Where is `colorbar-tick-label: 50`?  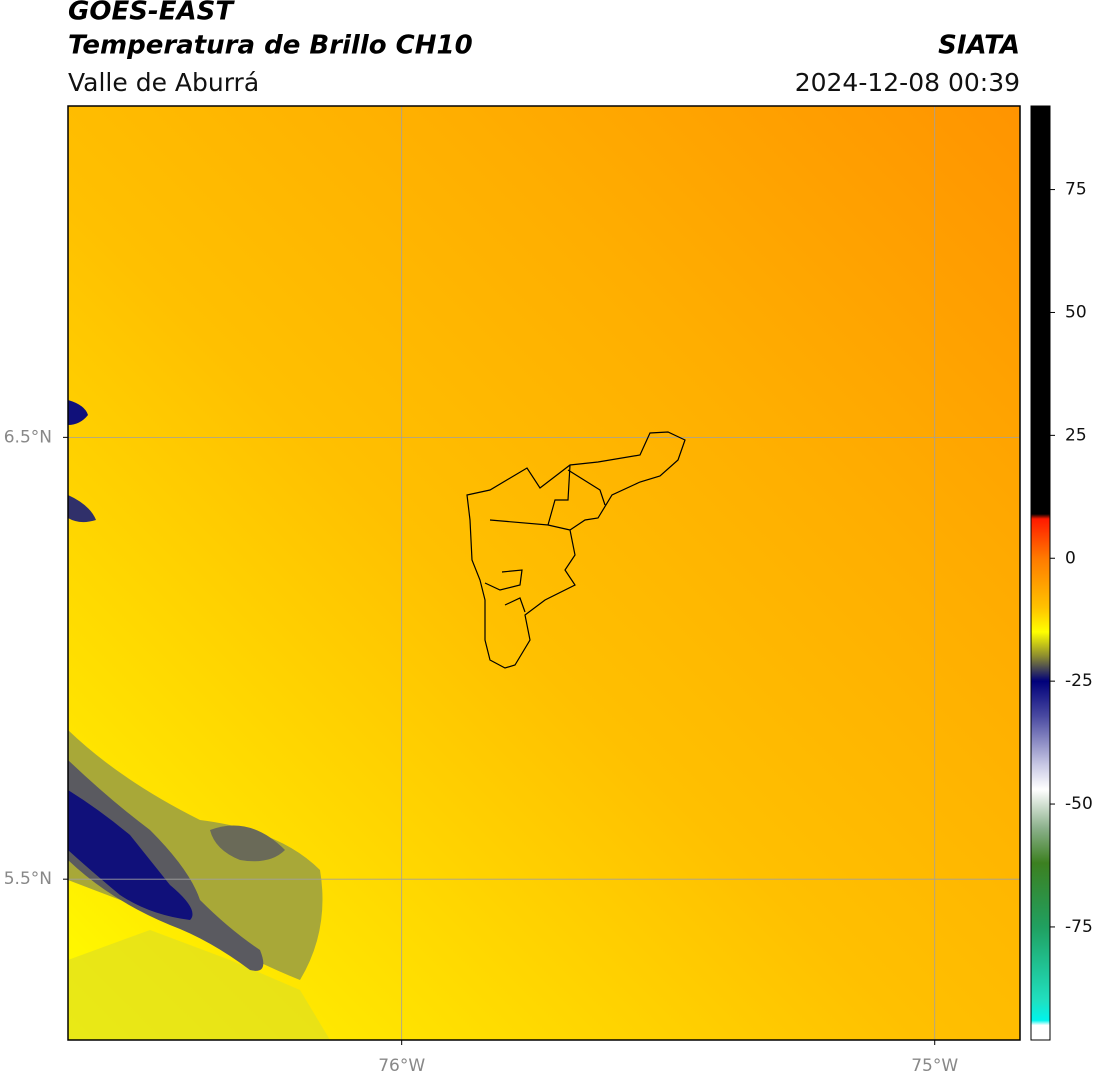 colorbar-tick-label: 50 is located at coordinates (1076, 312).